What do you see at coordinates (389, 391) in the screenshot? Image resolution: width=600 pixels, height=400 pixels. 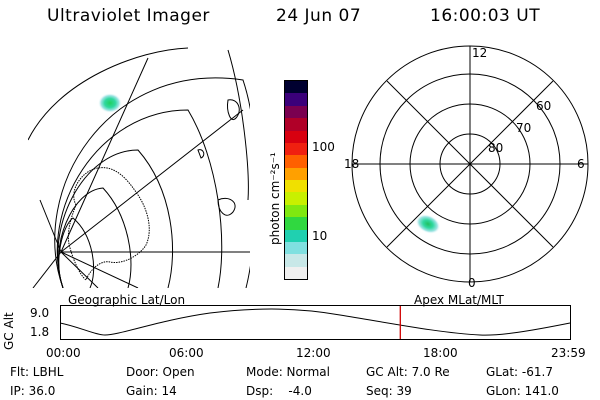 I see `status-seq: Seq: 39` at bounding box center [389, 391].